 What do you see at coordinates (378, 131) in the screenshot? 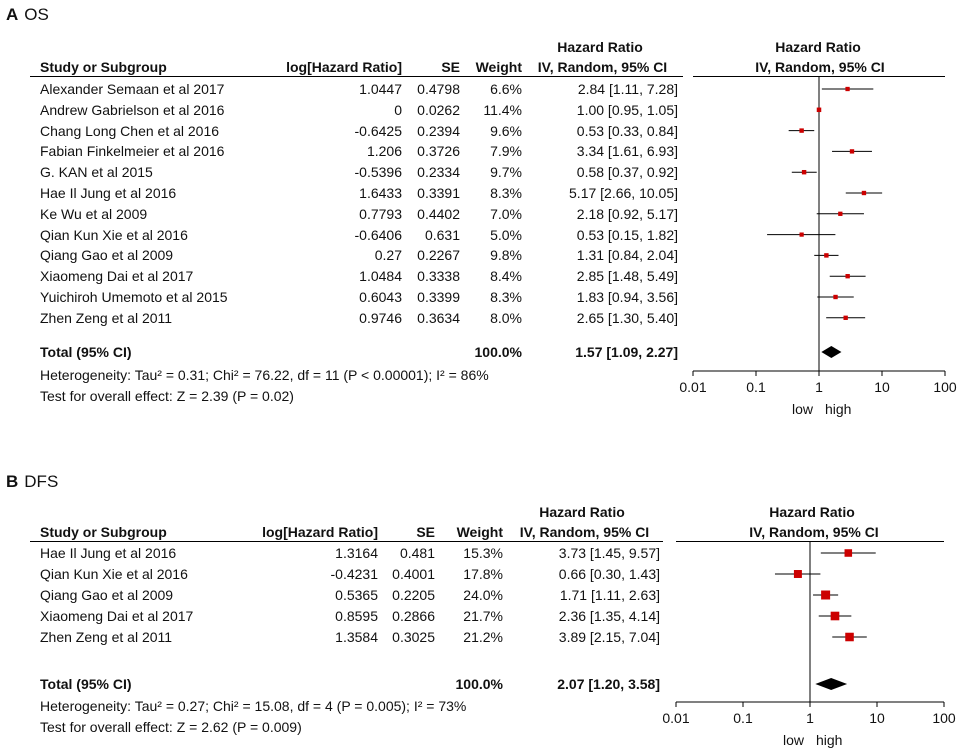
I see `loghr-value: -0.6425` at bounding box center [378, 131].